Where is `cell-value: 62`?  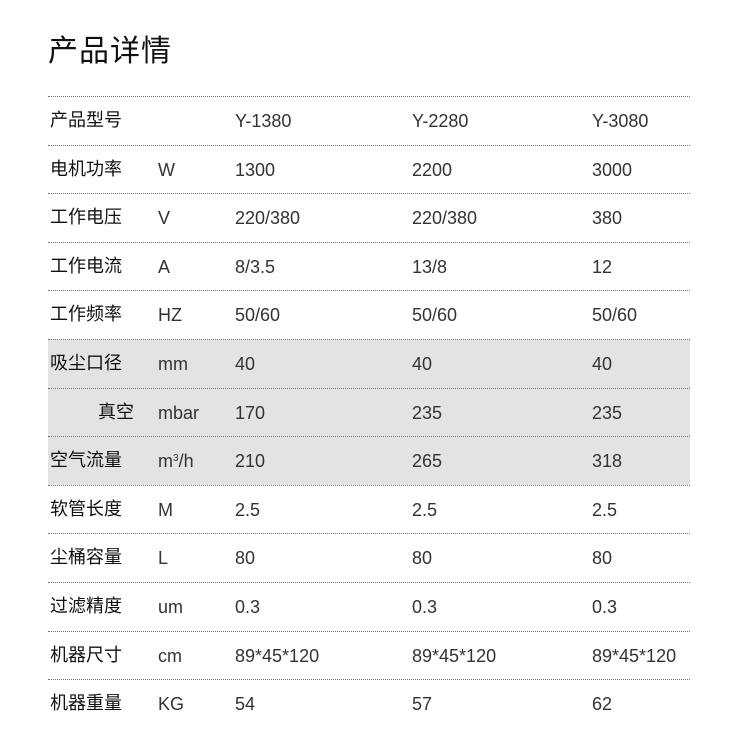
cell-value: 62 is located at coordinates (602, 704).